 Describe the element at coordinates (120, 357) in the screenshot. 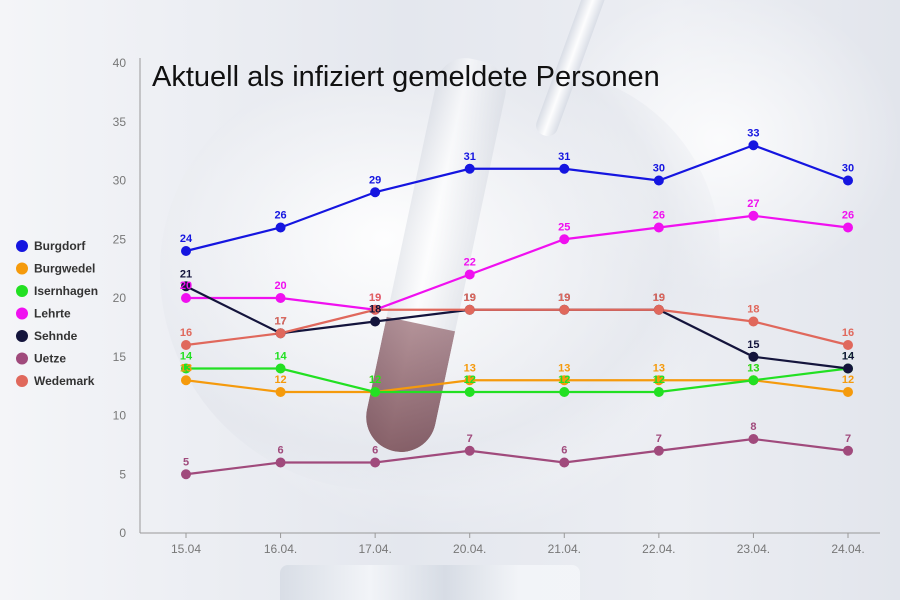

I see `y-tick-label: 15` at that location.